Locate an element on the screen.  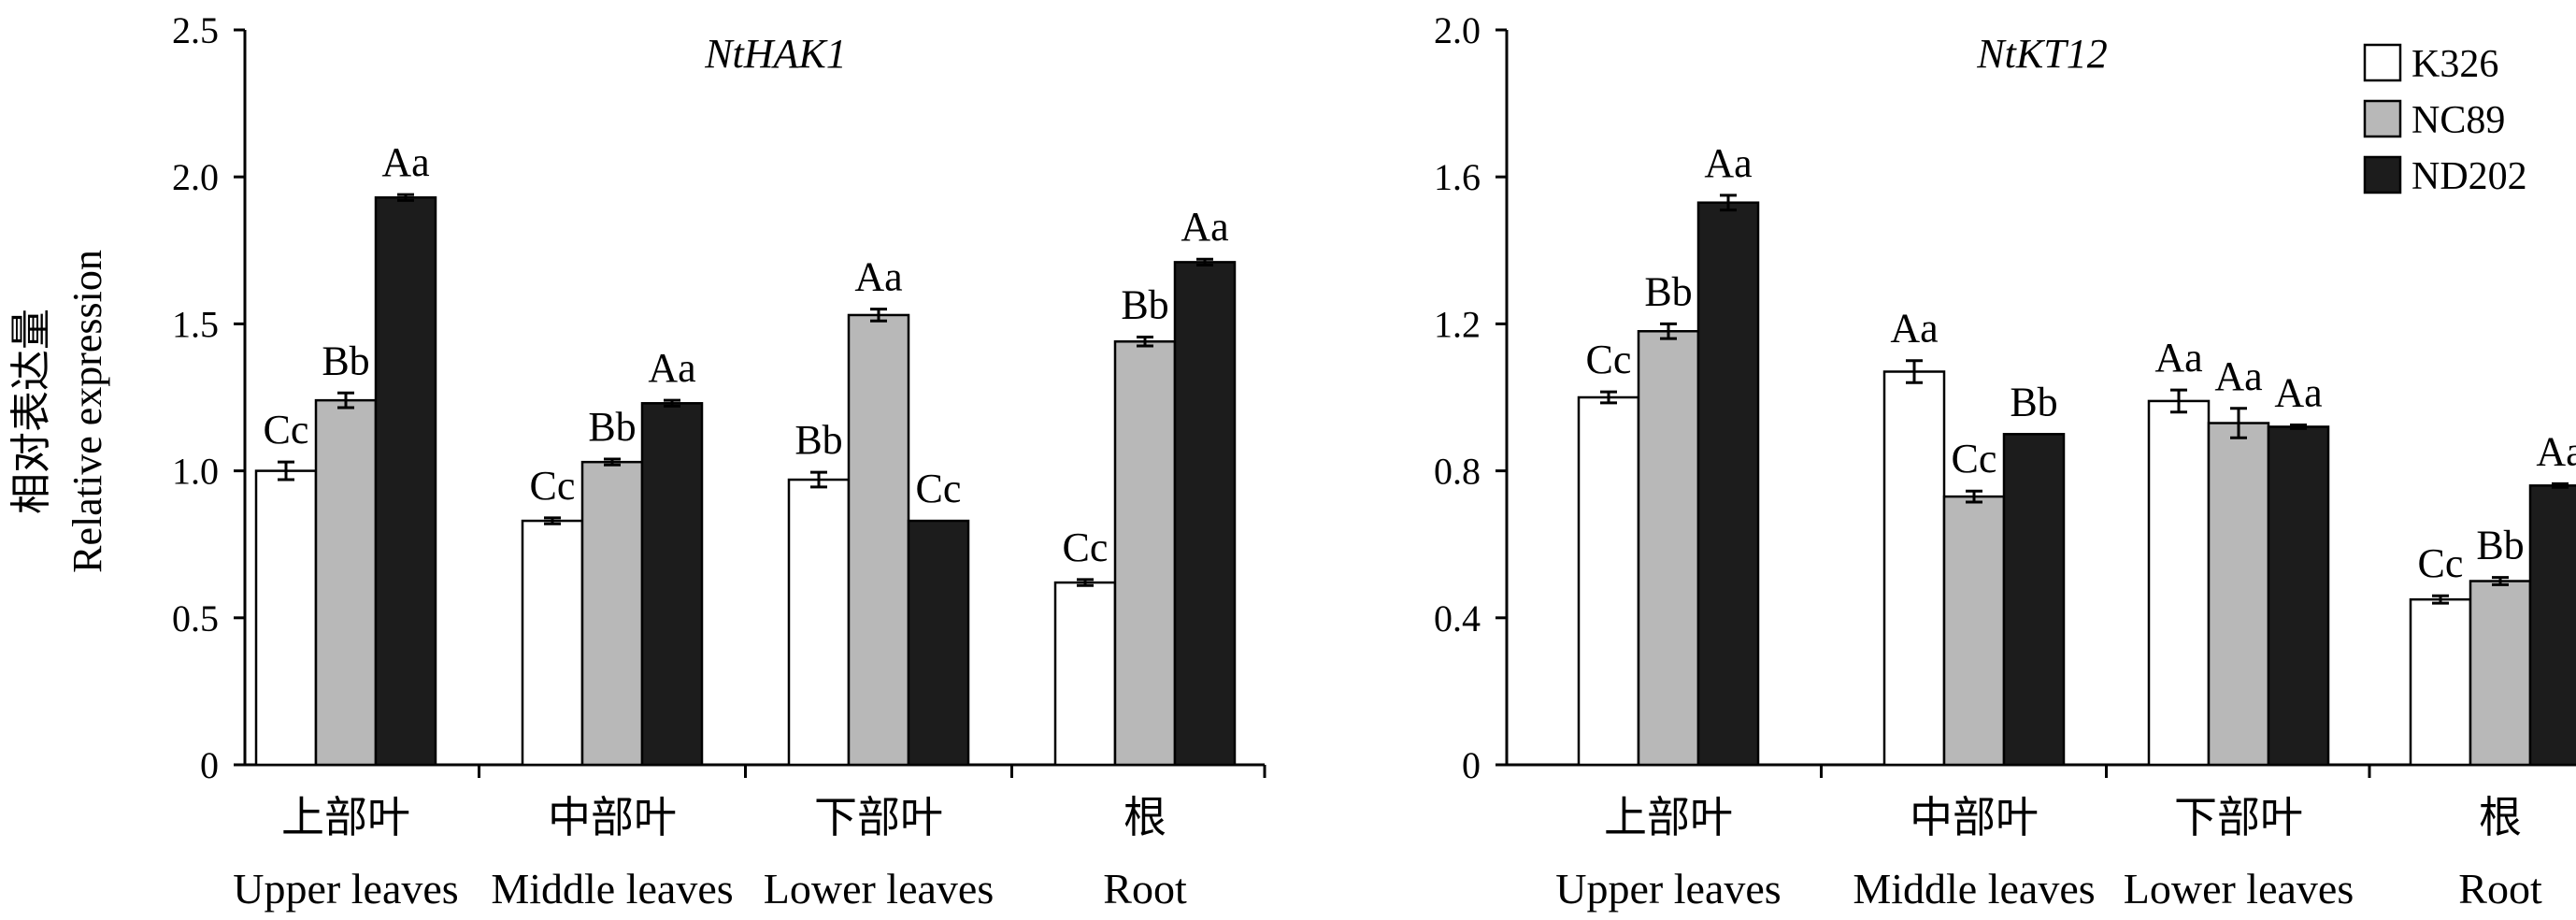
legend-label-k326: K326 is located at coordinates (2454, 64).